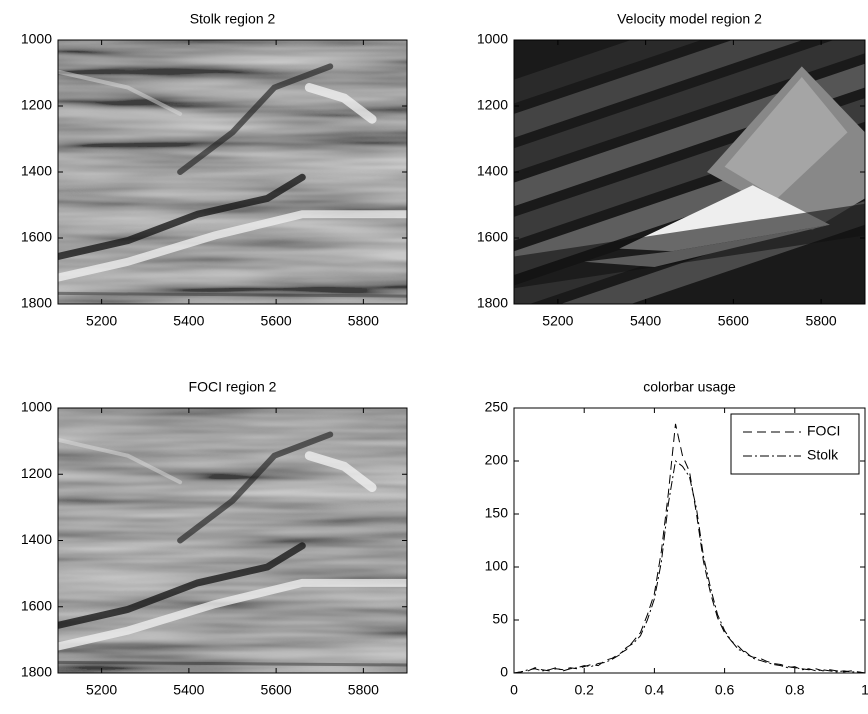 Image resolution: width=868 pixels, height=714 pixels. What do you see at coordinates (725, 690) in the screenshot?
I see `x-tick-label: 0.6` at bounding box center [725, 690].